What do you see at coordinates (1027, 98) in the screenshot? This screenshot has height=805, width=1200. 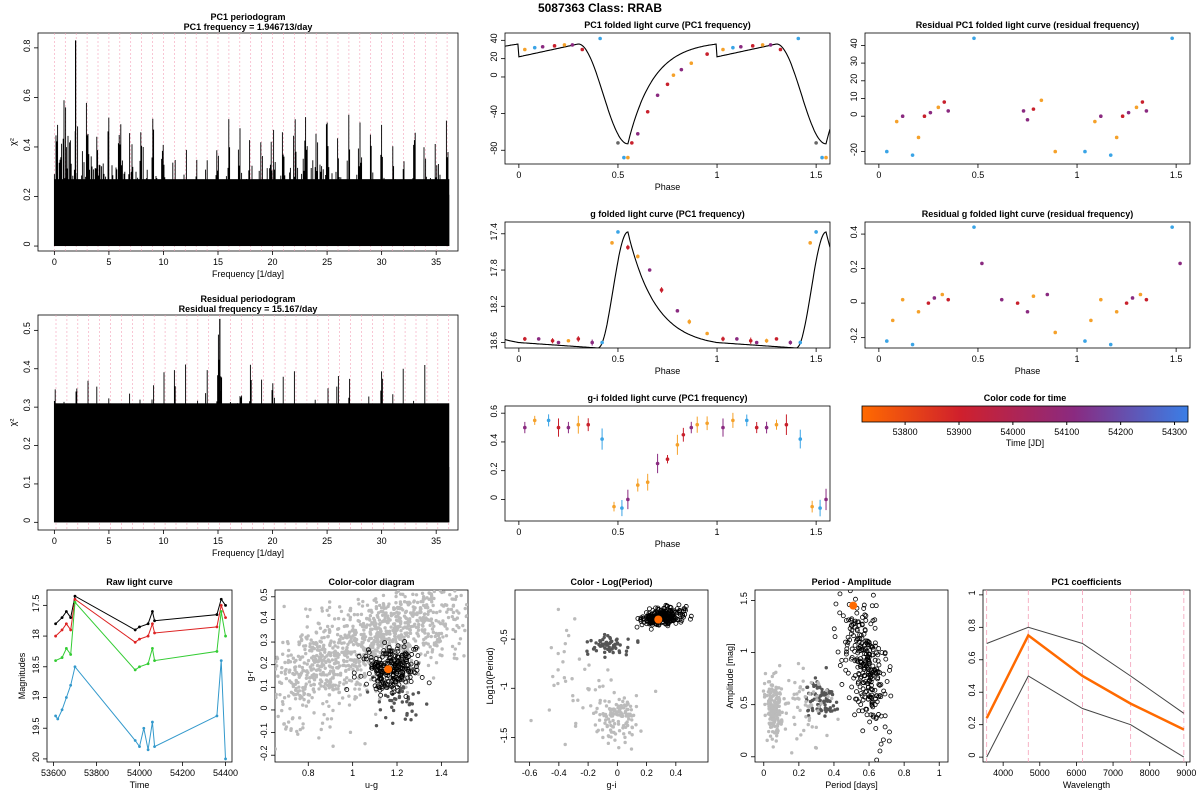 I see `plot-frame` at bounding box center [1027, 98].